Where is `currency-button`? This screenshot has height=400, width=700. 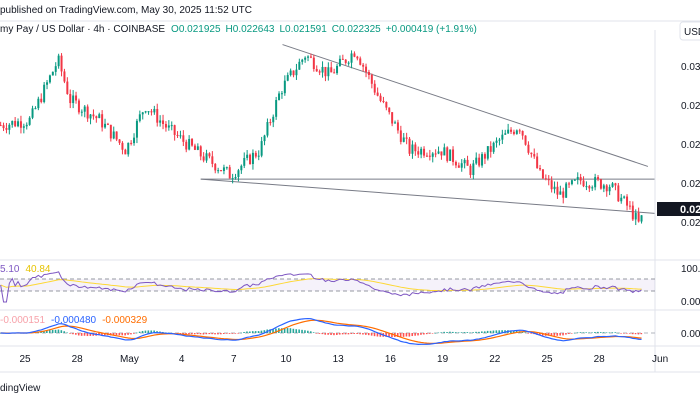
currency-button is located at coordinates (689, 31).